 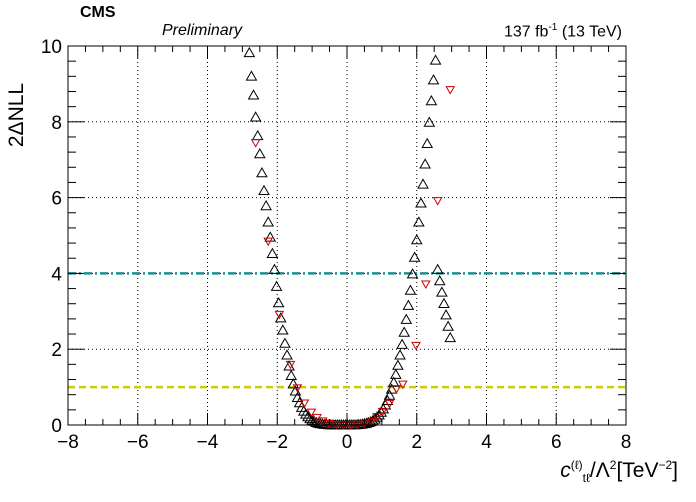 I want to click on x-tick-label: 8, so click(x=626, y=442).